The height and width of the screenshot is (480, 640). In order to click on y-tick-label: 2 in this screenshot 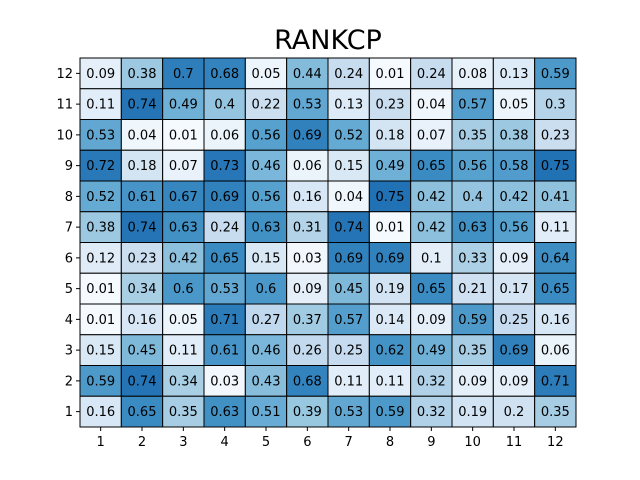, I will do `click(69, 381)`.